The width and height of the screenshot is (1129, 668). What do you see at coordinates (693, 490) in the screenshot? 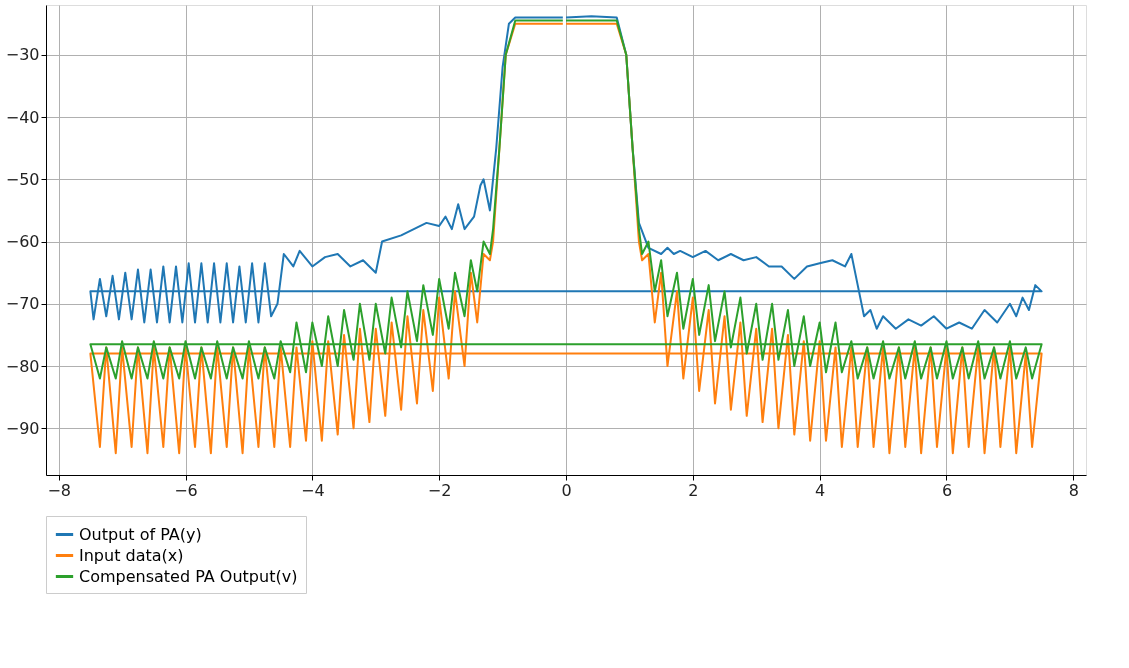
I see `x-tick-label: 2` at bounding box center [693, 490].